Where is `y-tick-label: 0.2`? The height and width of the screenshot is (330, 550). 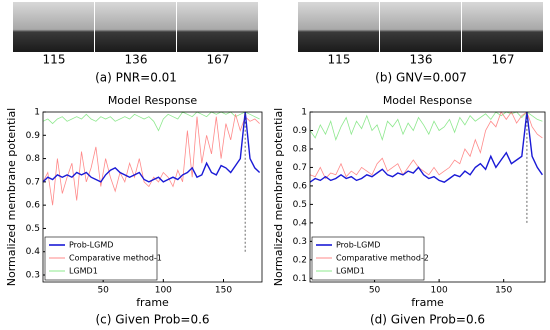
y-tick-label: 0.2 is located at coordinates (300, 260).